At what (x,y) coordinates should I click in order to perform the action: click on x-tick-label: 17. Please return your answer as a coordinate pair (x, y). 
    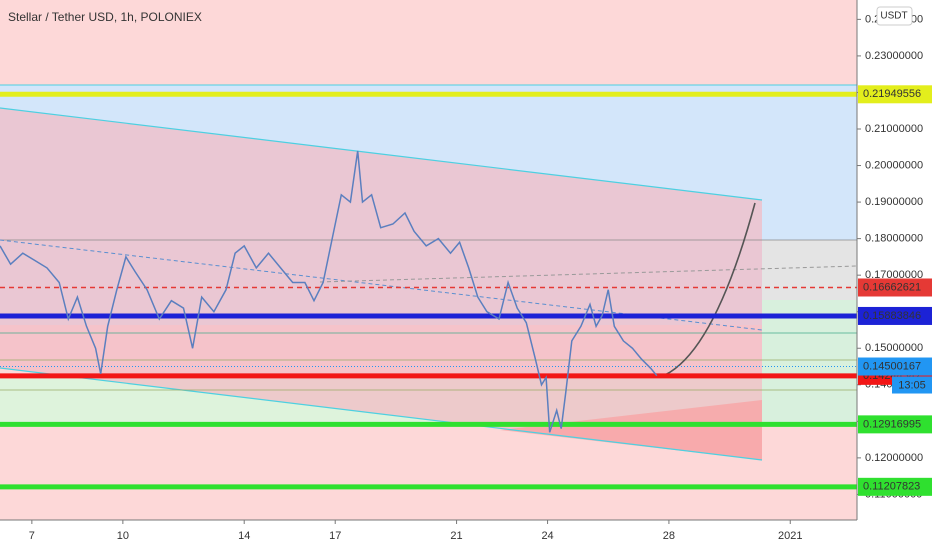
    Looking at the image, I should click on (335, 536).